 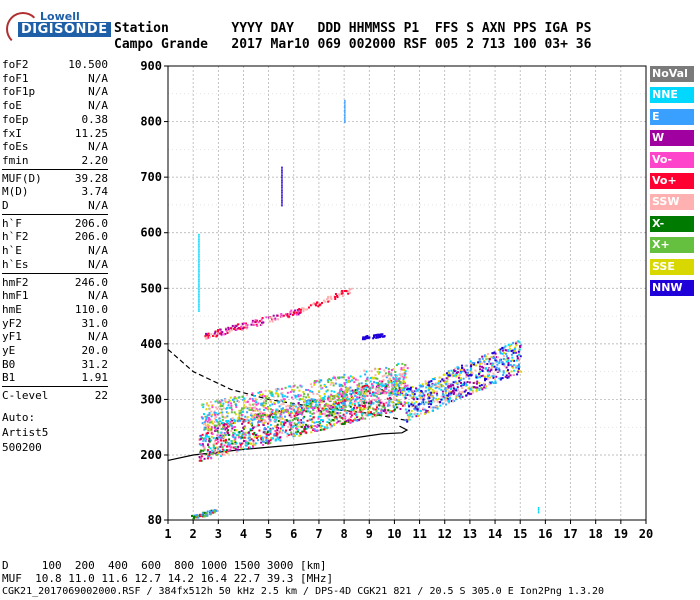 What do you see at coordinates (419, 534) in the screenshot?
I see `x-tick-label: 11` at bounding box center [419, 534].